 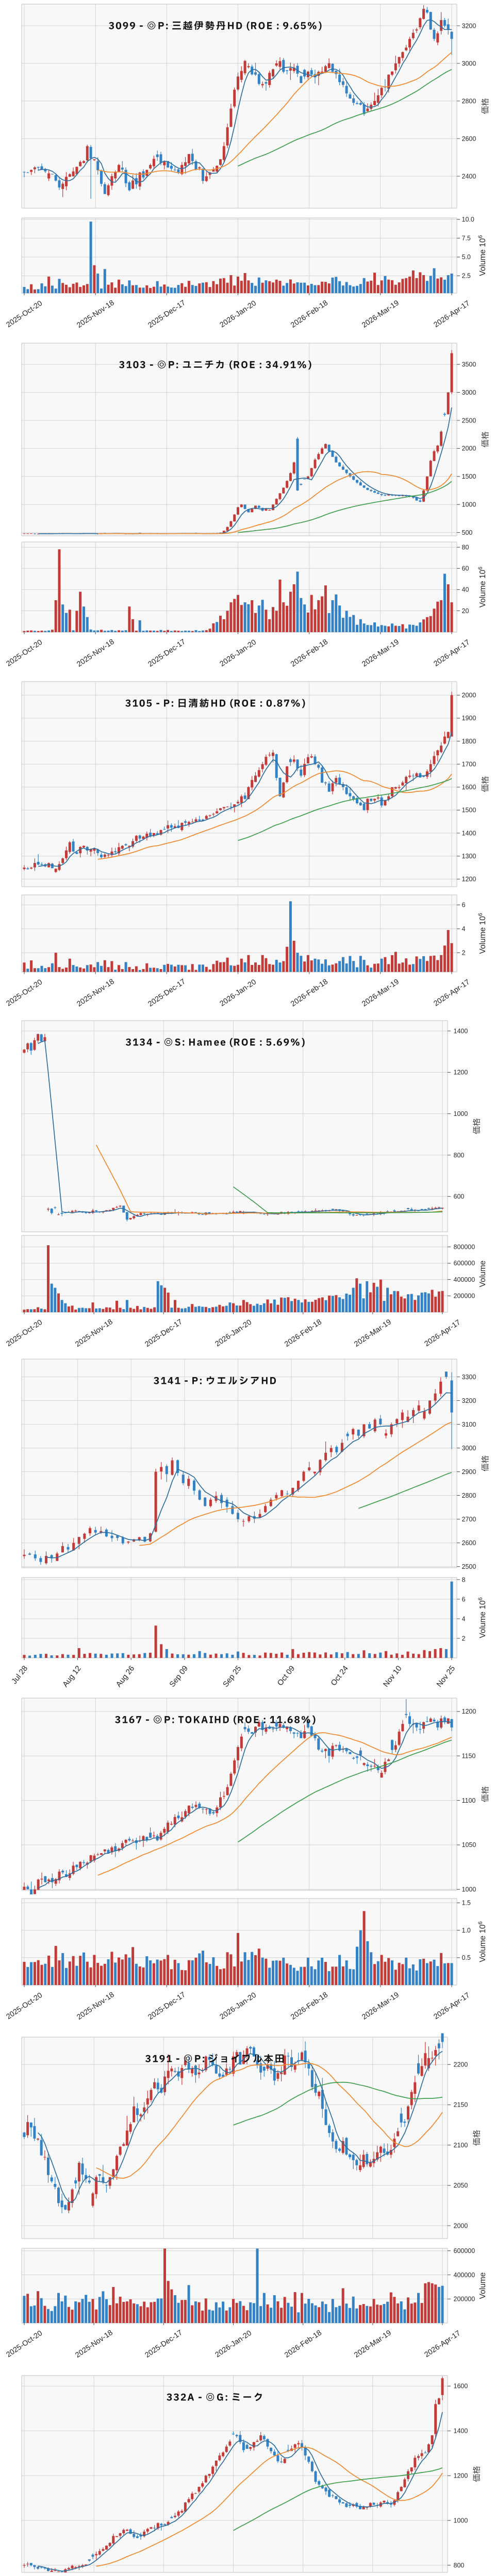 I want to click on svg-text: 0.5, so click(x=466, y=1957).